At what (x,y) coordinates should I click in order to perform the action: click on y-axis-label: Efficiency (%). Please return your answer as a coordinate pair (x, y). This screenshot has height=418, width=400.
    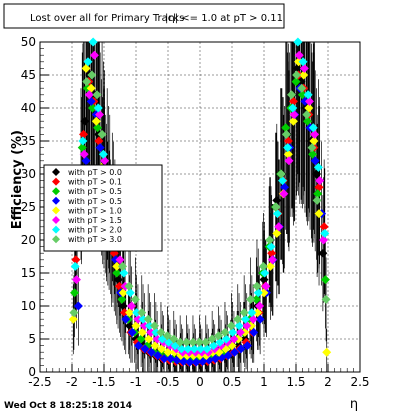
    Looking at the image, I should click on (17, 179).